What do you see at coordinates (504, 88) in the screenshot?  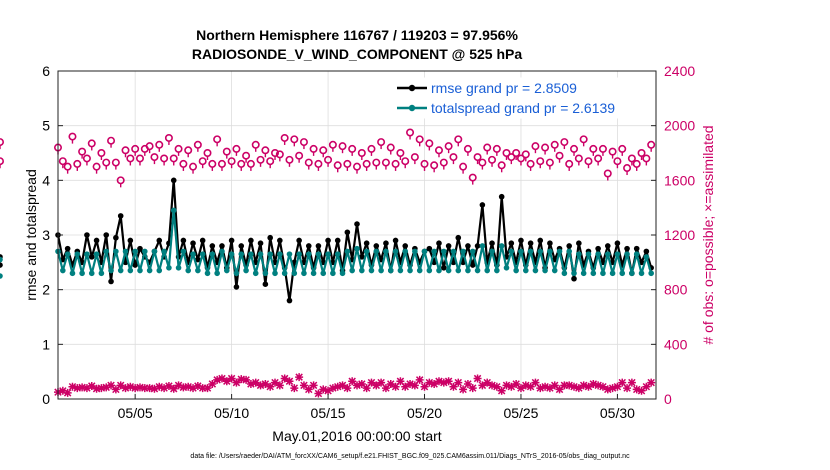 I see `legend-rmse-label: rmse grand pr = 2.8509` at bounding box center [504, 88].